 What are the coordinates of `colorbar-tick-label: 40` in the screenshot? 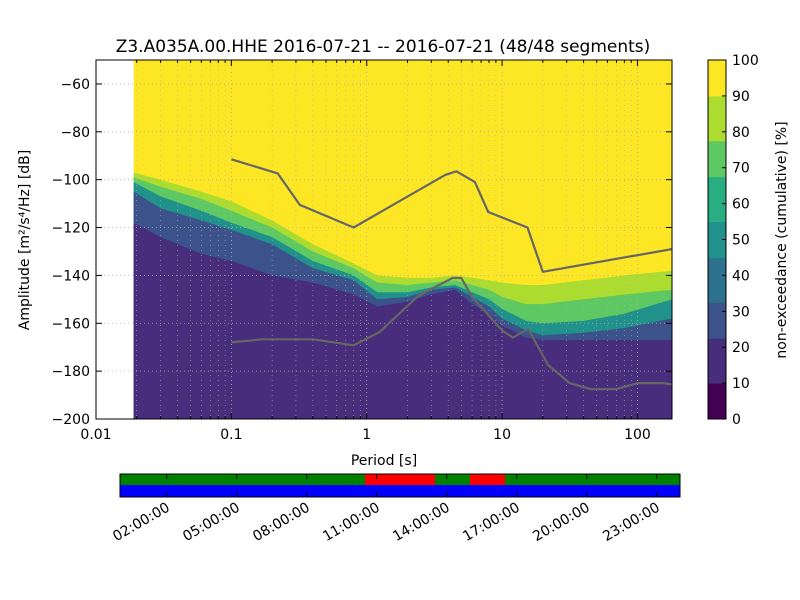 It's located at (741, 276).